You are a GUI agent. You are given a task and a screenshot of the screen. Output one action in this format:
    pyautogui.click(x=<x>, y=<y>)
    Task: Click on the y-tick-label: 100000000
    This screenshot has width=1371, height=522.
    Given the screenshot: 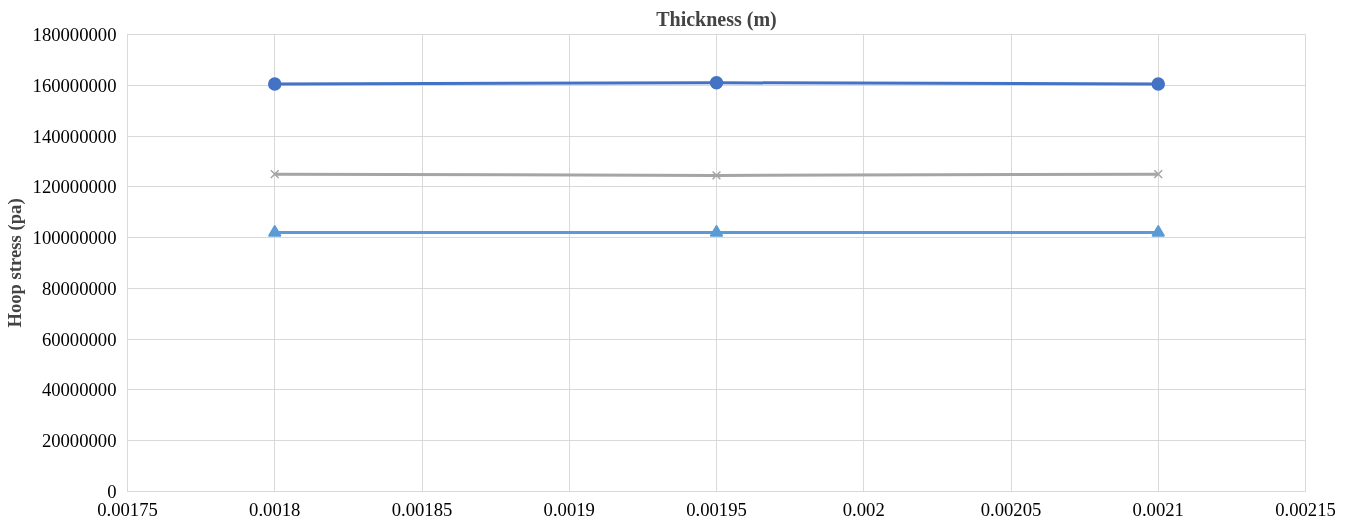 What is the action you would take?
    pyautogui.click(x=74, y=238)
    